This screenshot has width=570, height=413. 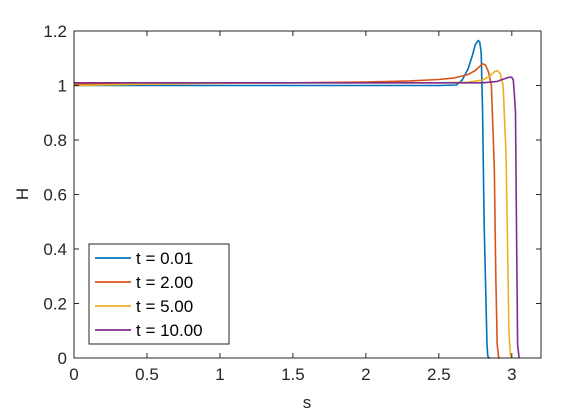 What do you see at coordinates (62, 358) in the screenshot?
I see `y-tick-label: 0` at bounding box center [62, 358].